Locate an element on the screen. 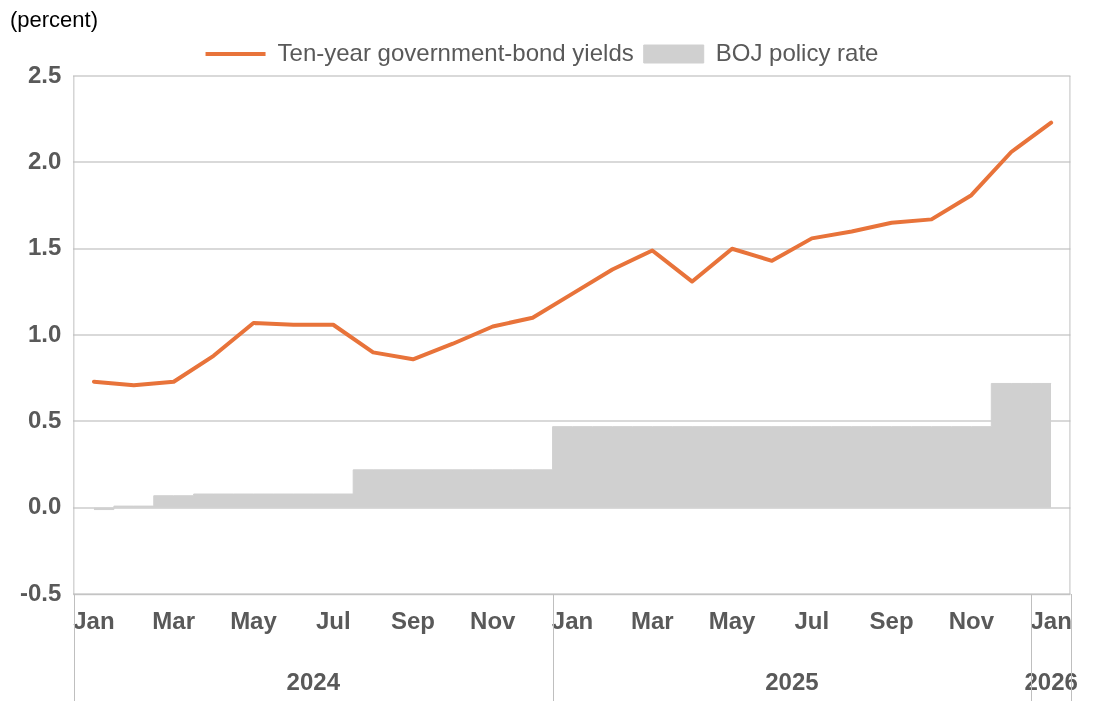 This screenshot has height=709, width=1094. legend-label: BOJ policy rate is located at coordinates (797, 52).